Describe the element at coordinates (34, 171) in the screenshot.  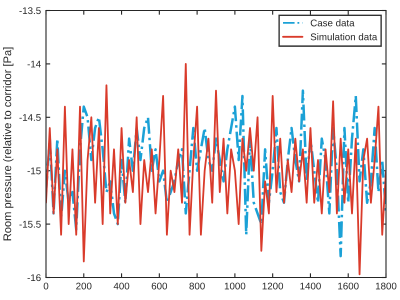
I see `y-tick-label: -15` at that location.